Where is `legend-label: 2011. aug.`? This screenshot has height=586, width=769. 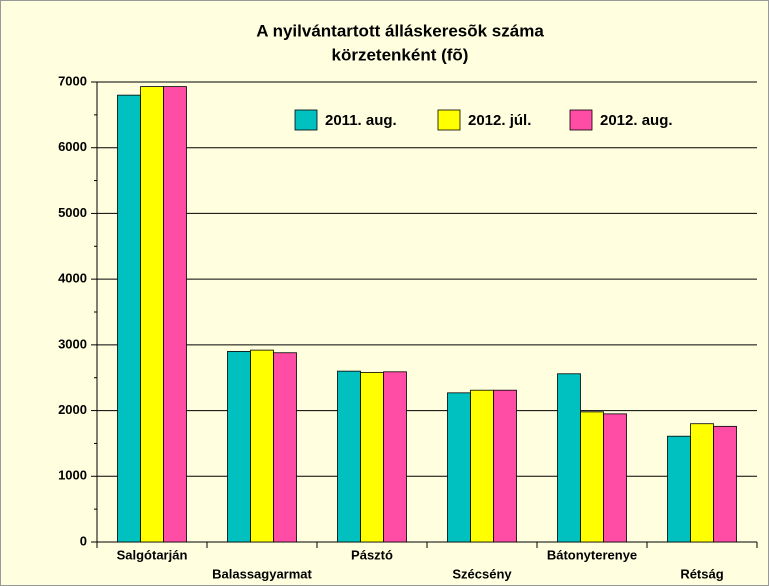 legend-label: 2011. aug. is located at coordinates (361, 120).